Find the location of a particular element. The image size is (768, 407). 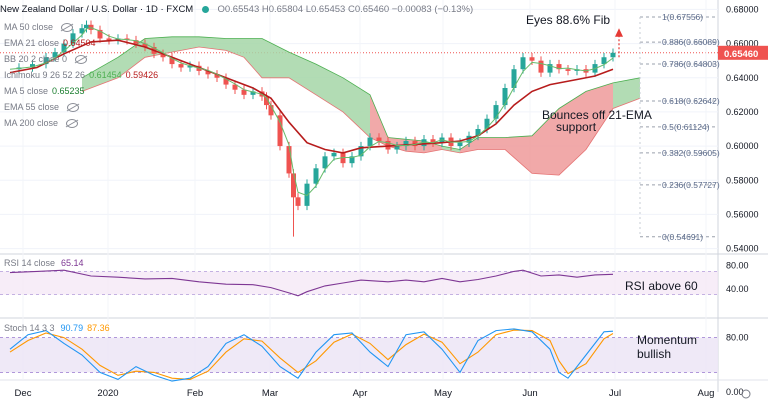

arrow-head is located at coordinates (619, 32).